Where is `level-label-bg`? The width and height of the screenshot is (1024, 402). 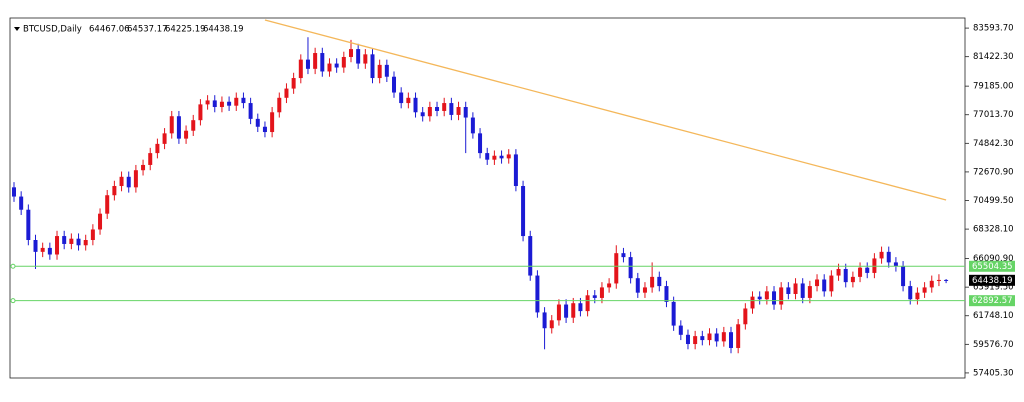
level-label-bg is located at coordinates (992, 301).